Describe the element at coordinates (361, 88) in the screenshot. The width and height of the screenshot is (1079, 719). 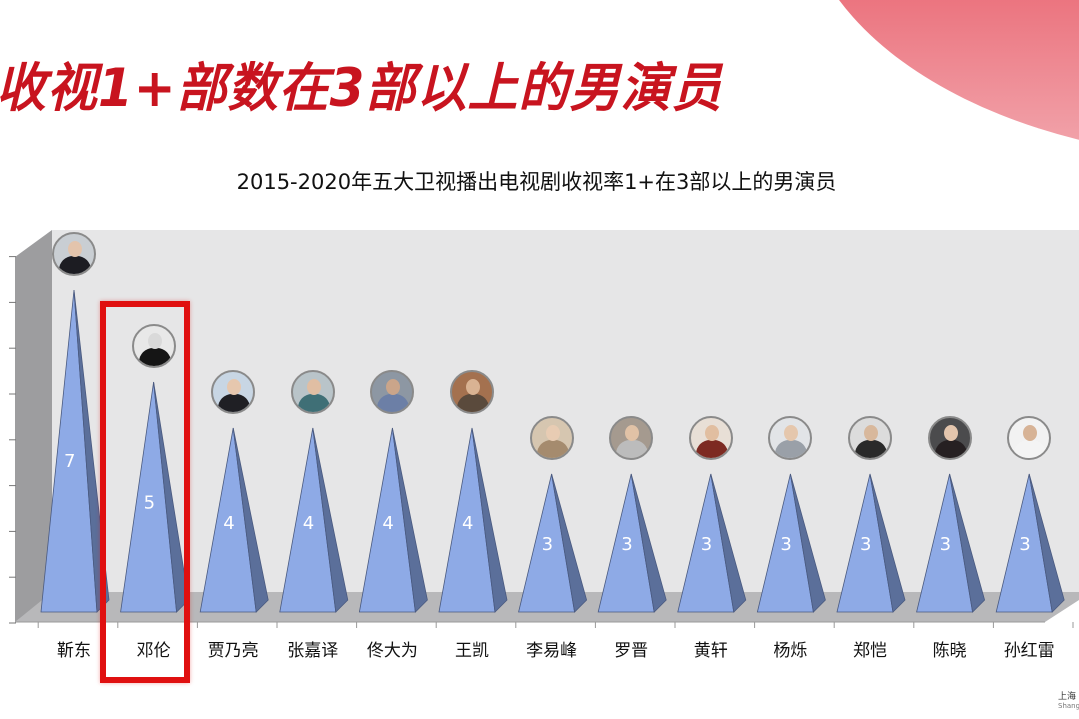
I see `slide-title: 收视1+部数在3部以上的男演员` at that location.